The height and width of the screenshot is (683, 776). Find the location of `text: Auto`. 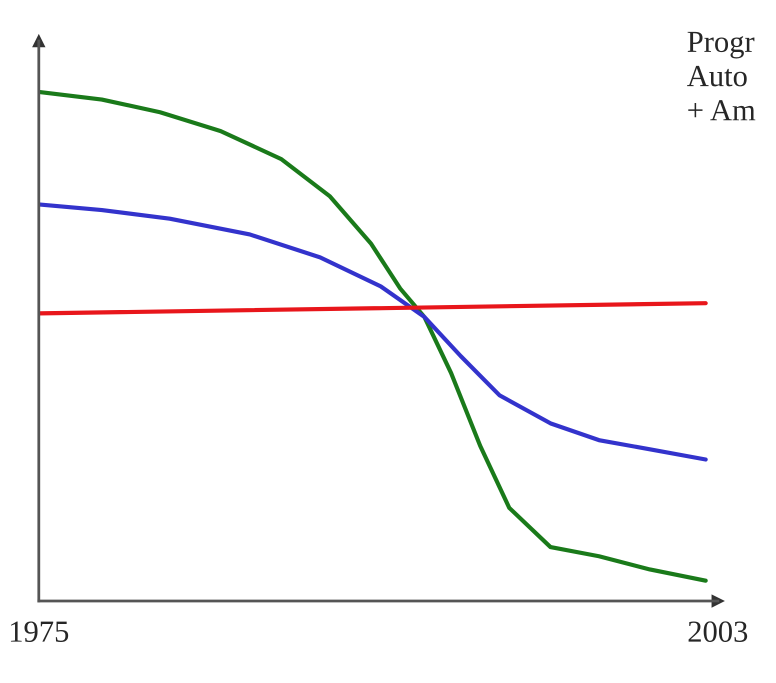

text: Auto is located at coordinates (717, 76).